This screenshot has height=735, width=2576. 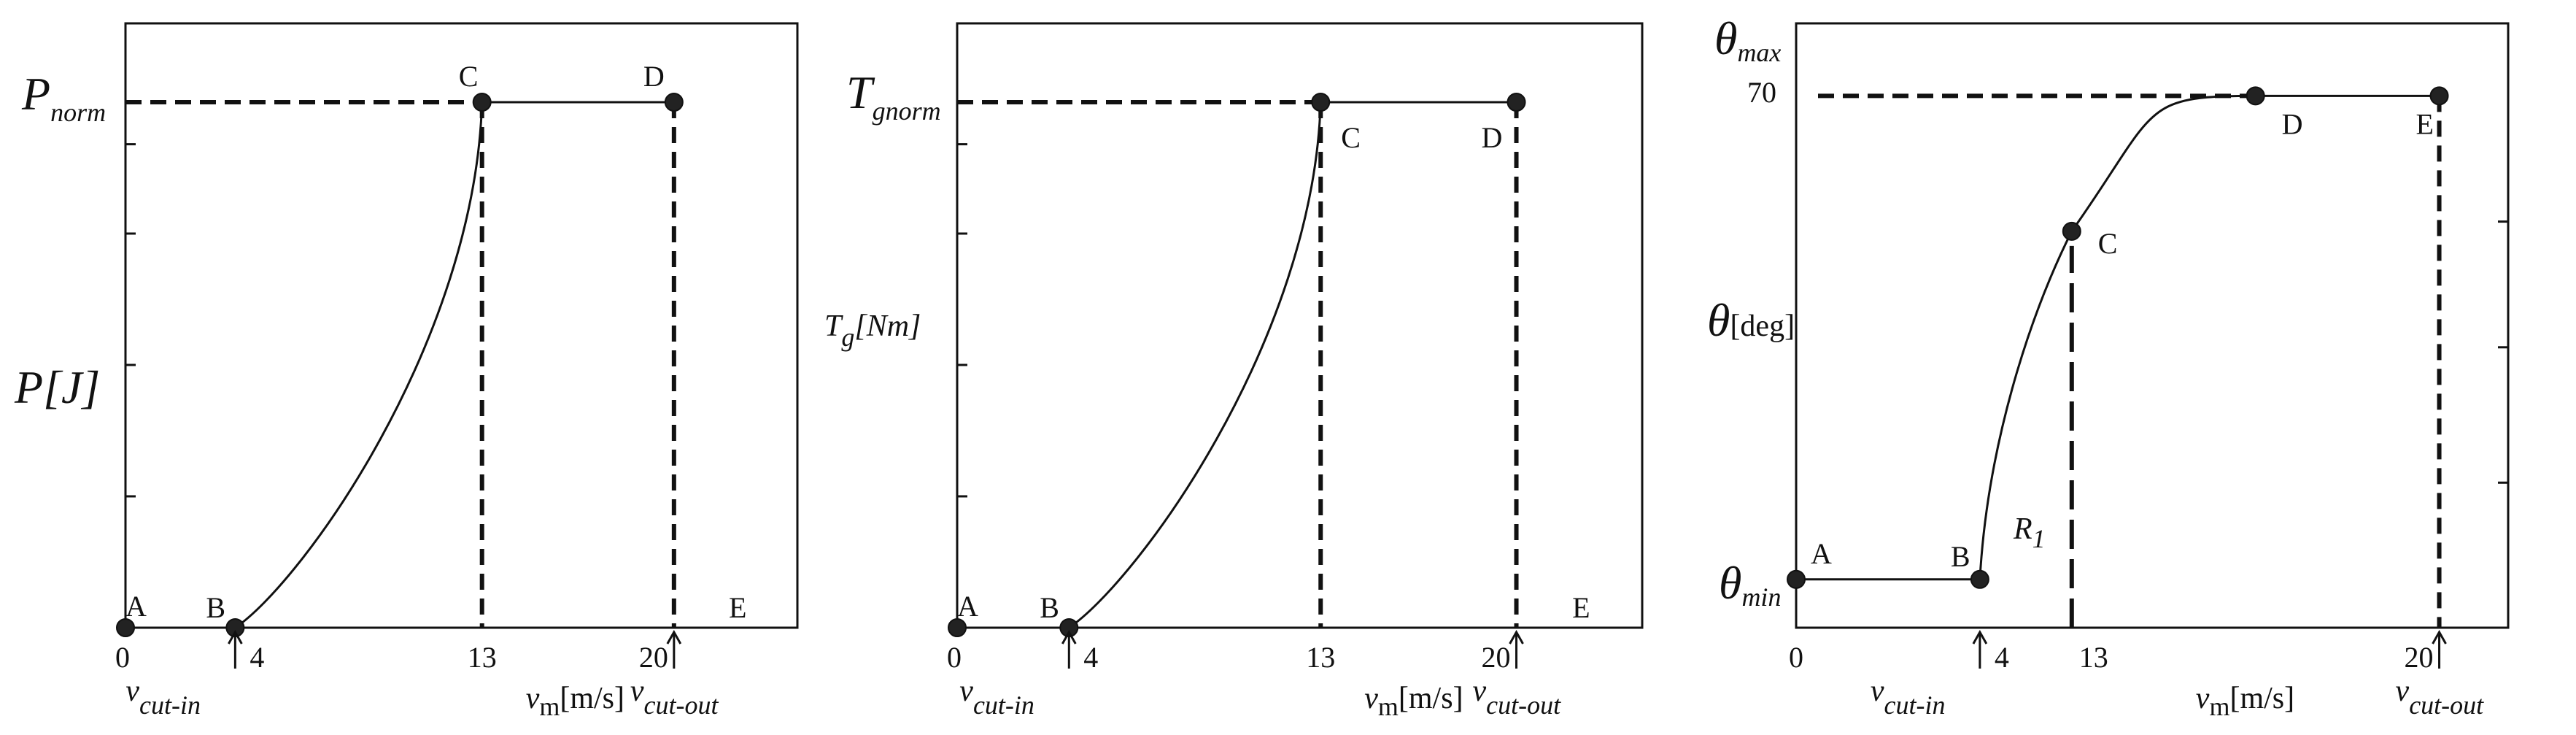 I want to click on chart-2-x-tick-label-2: 13, so click(x=1320, y=657).